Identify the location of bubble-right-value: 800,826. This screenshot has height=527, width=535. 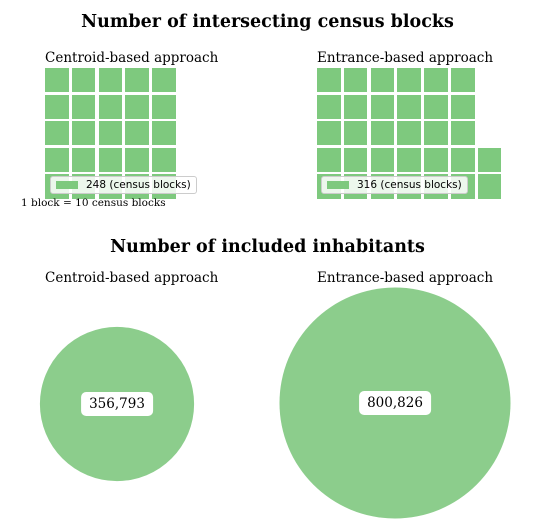
(395, 403).